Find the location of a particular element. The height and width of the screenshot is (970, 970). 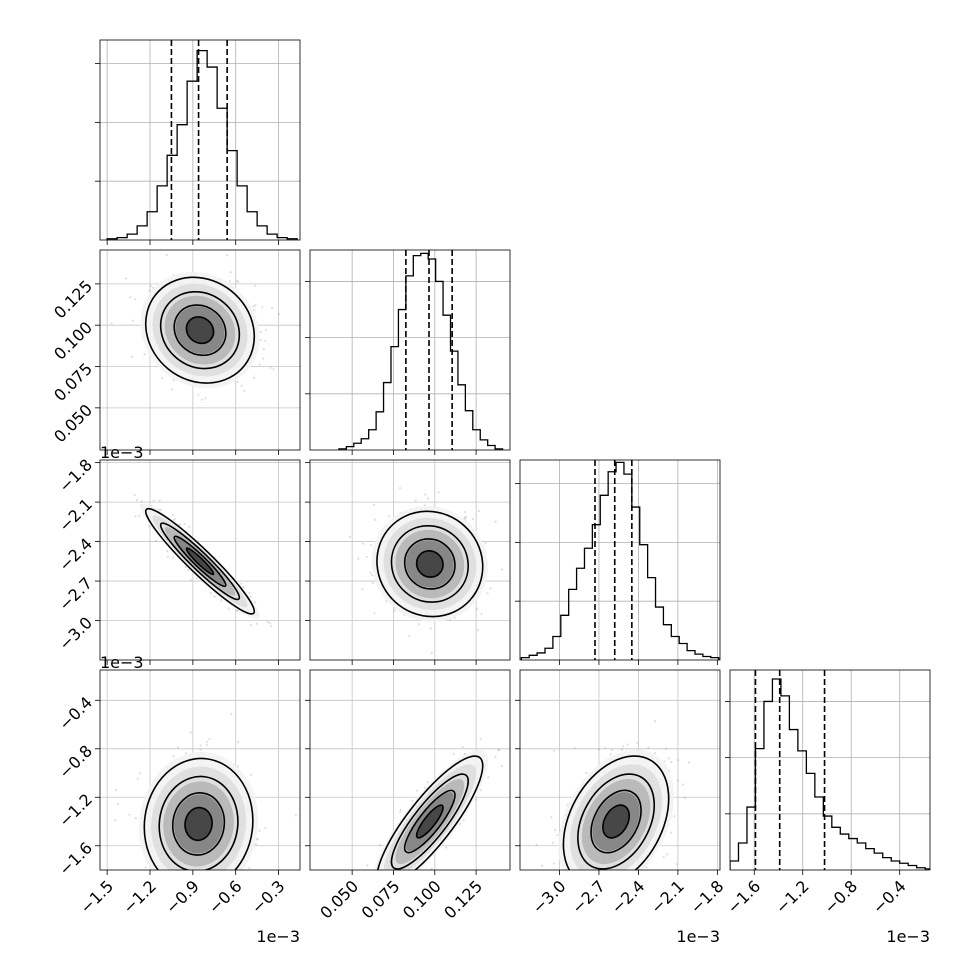

scatter-0-2-frame is located at coordinates (200, 560).